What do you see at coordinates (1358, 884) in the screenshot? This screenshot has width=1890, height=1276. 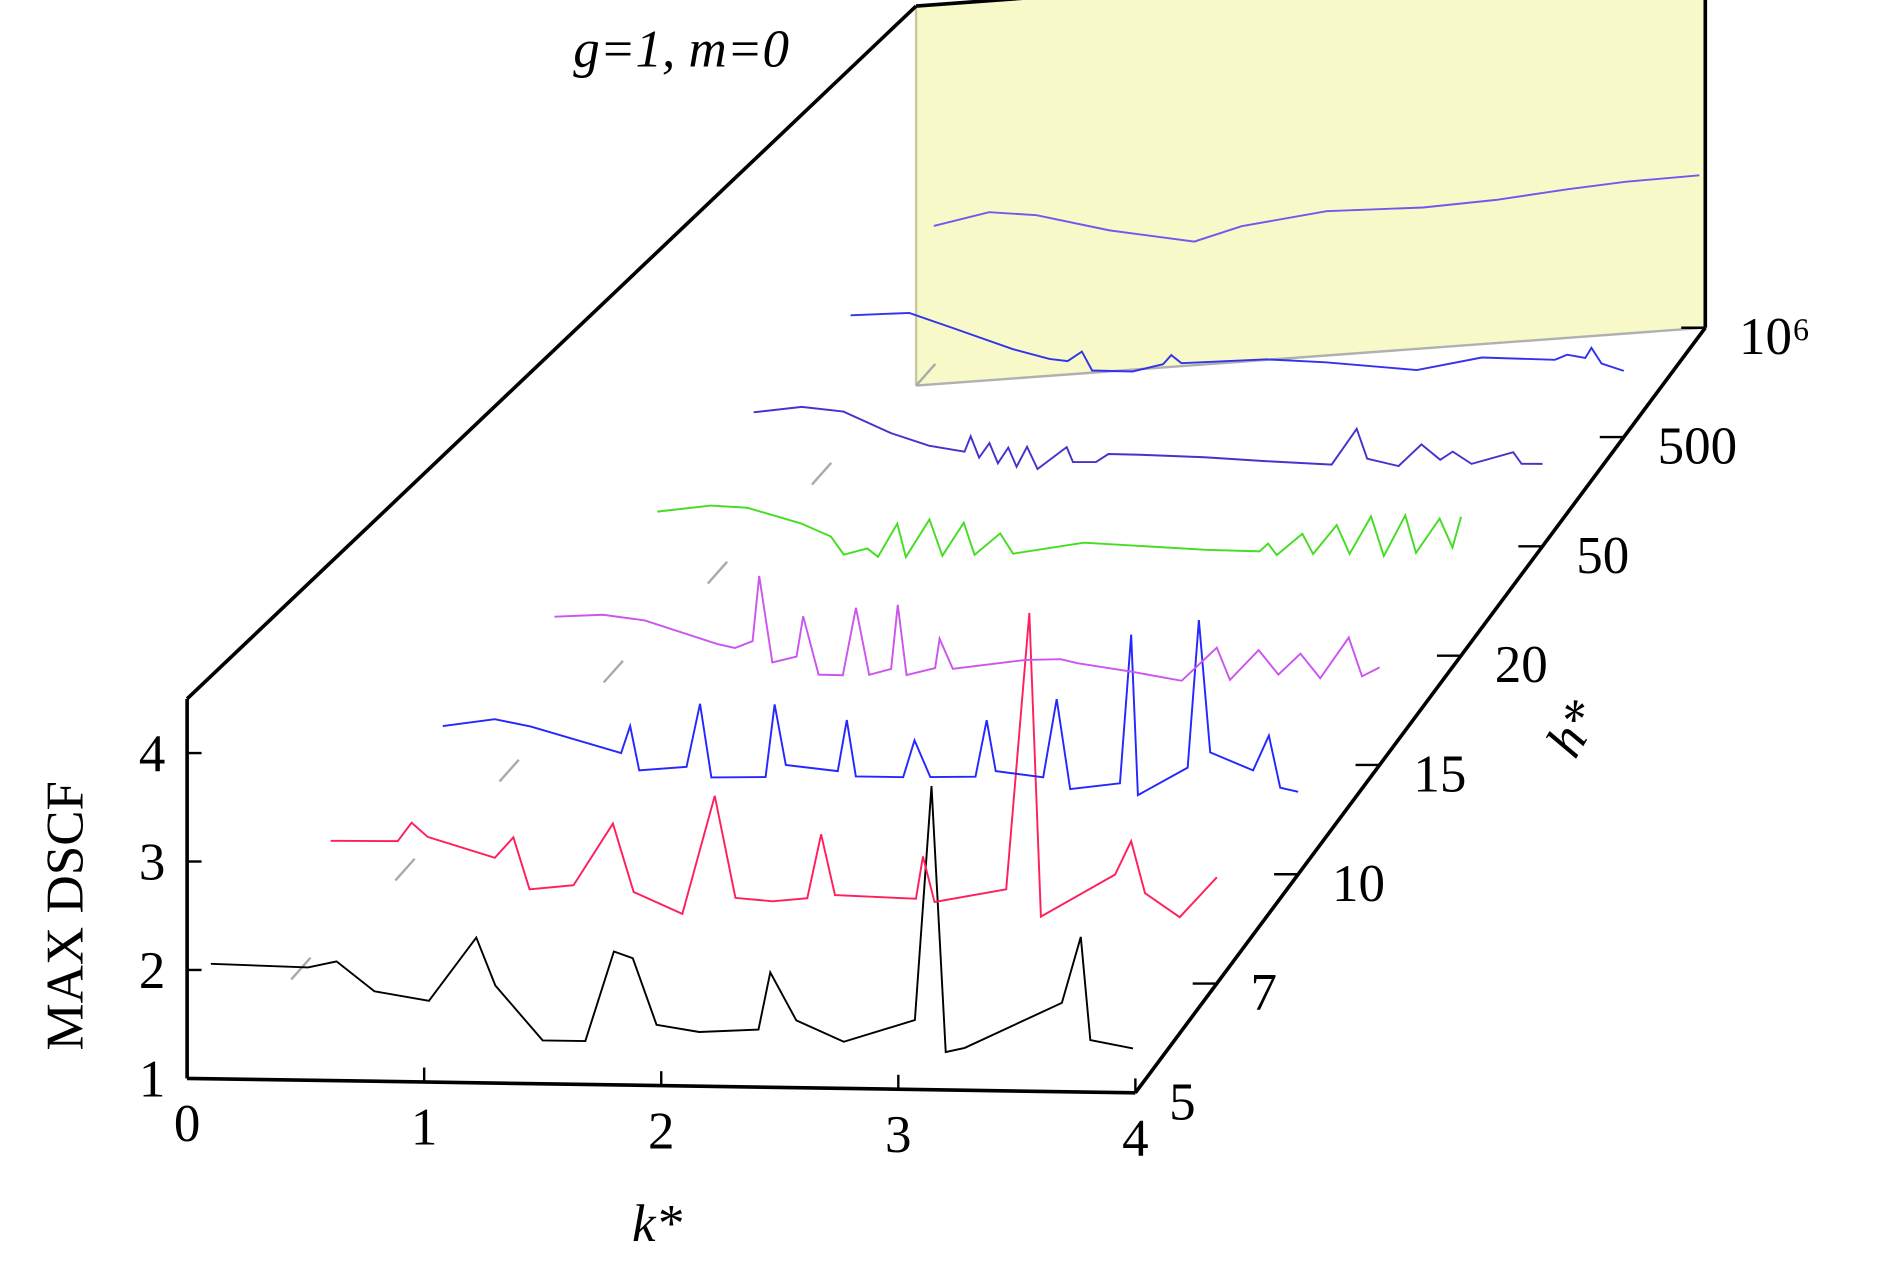 I see `z-tick-label: 10` at bounding box center [1358, 884].